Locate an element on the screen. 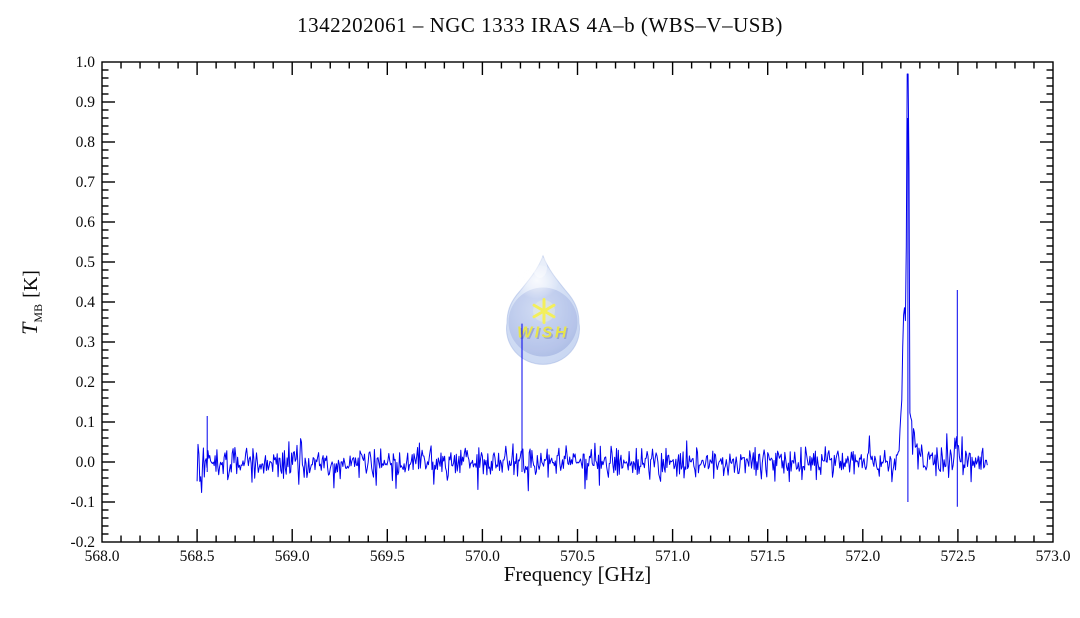 Image resolution: width=1080 pixels, height=618 pixels. y-tick-label: 0.6 is located at coordinates (86, 222).